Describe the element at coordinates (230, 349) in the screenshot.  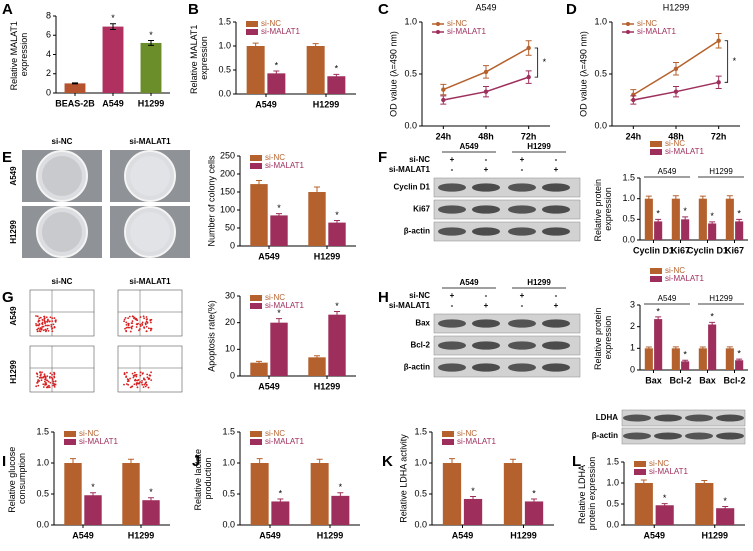
I see `y-tick-label: 10` at that location.